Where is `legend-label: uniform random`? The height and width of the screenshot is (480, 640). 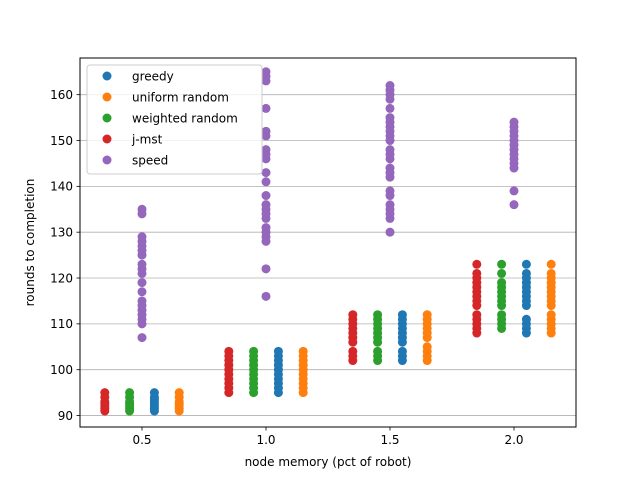
legend-label: uniform random is located at coordinates (180, 97).